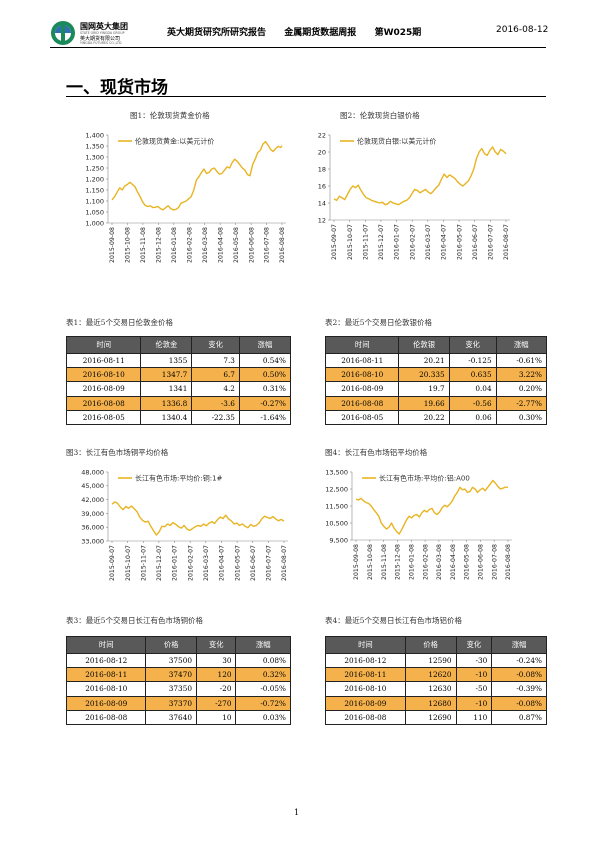  Describe the element at coordinates (263, 717) in the screenshot. I see `table-cell: 0.03%` at that location.